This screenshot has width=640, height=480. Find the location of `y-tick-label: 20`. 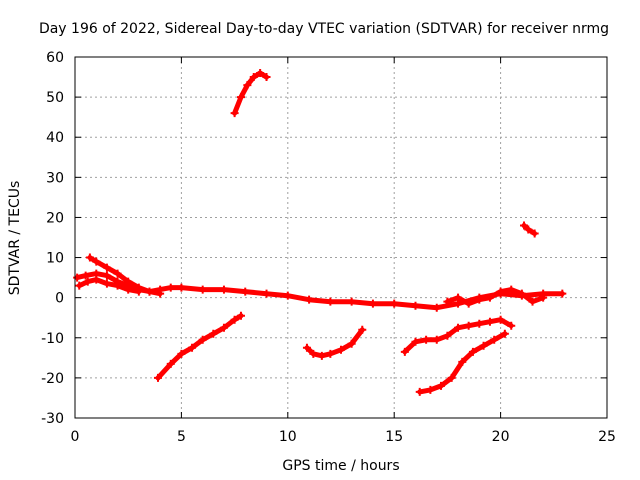

y-tick-label: 20 is located at coordinates (55, 218).